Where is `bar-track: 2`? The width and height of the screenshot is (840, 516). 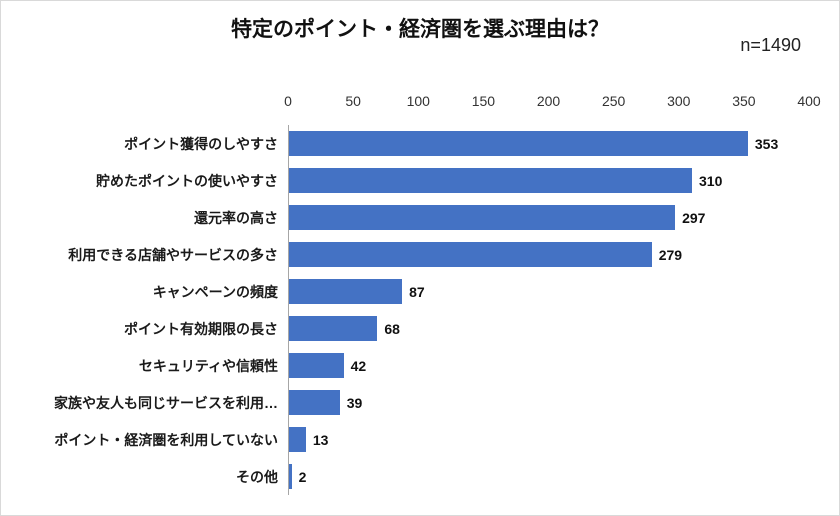
bar-track: 2 is located at coordinates (548, 476).